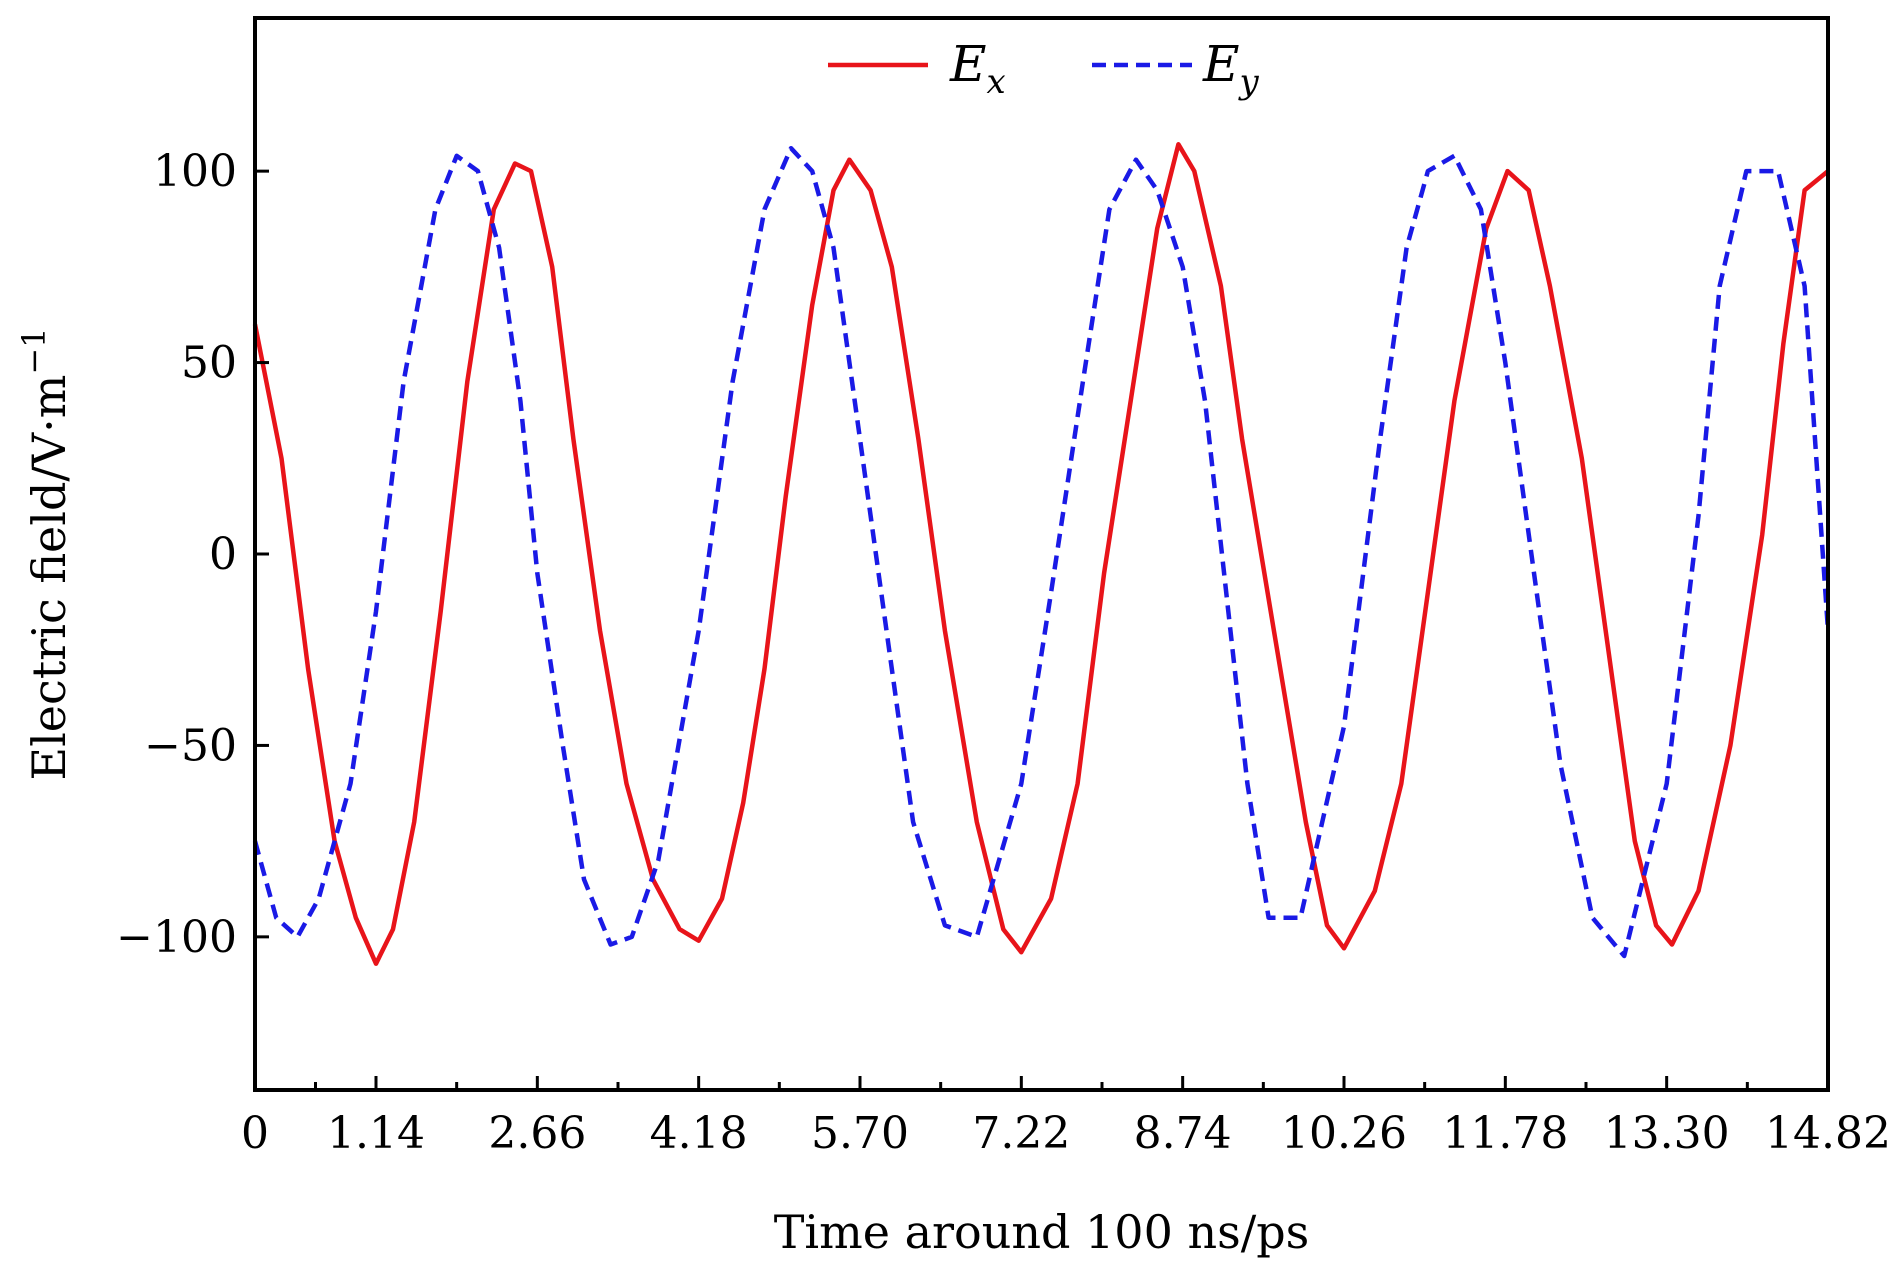  Describe the element at coordinates (223, 554) in the screenshot. I see `y-tick-label: 0` at that location.